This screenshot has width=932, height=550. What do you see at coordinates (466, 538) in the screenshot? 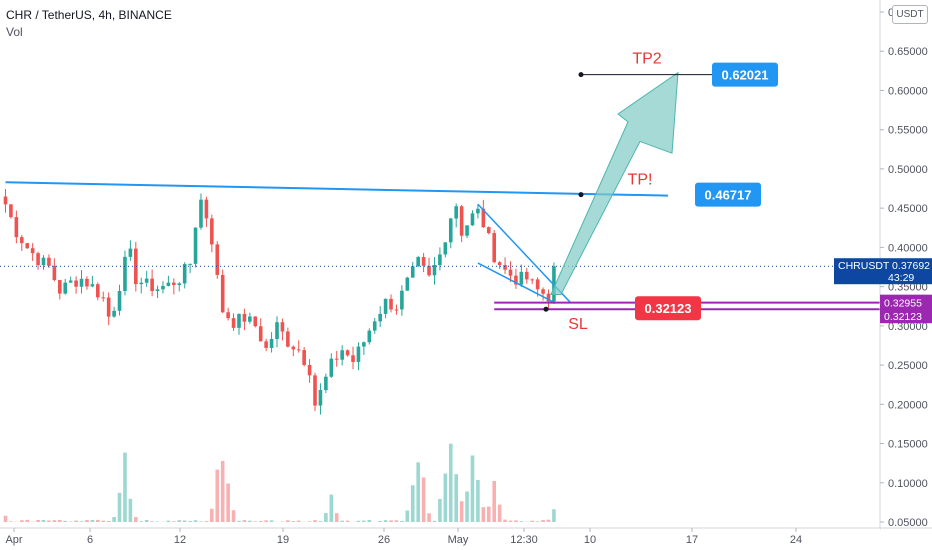
I see `time-axis: Apr 6 12 19 26 May 12:30 10 17 24` at bounding box center [466, 538].